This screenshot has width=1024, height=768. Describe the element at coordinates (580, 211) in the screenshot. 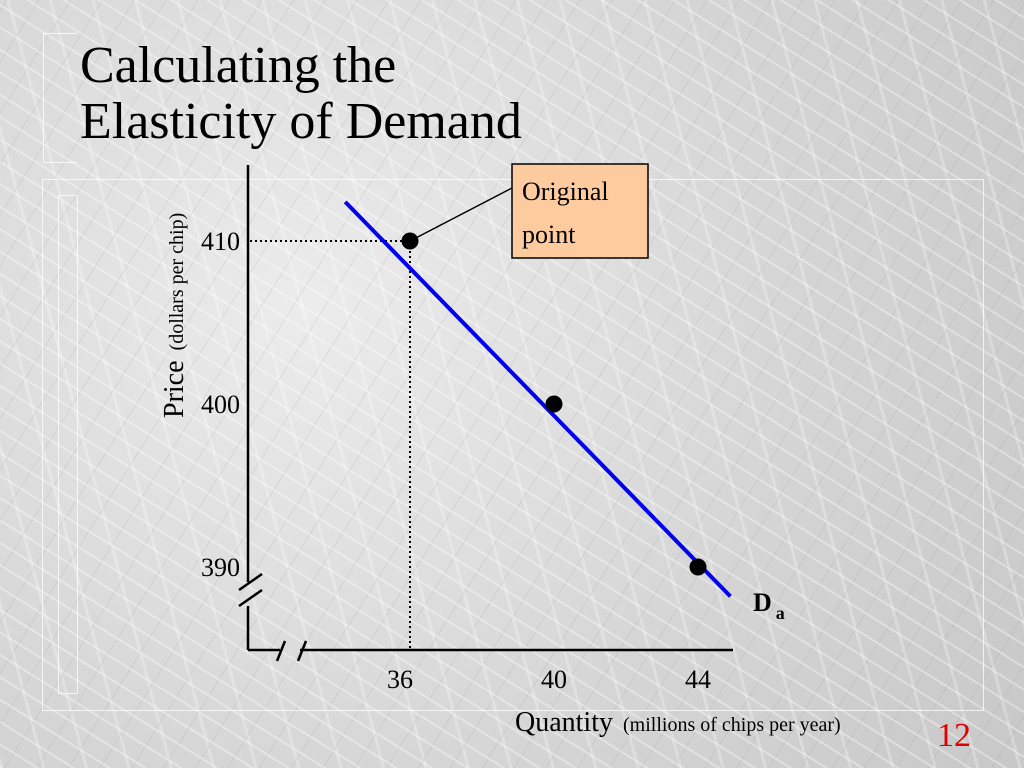

I see `callout-box` at that location.